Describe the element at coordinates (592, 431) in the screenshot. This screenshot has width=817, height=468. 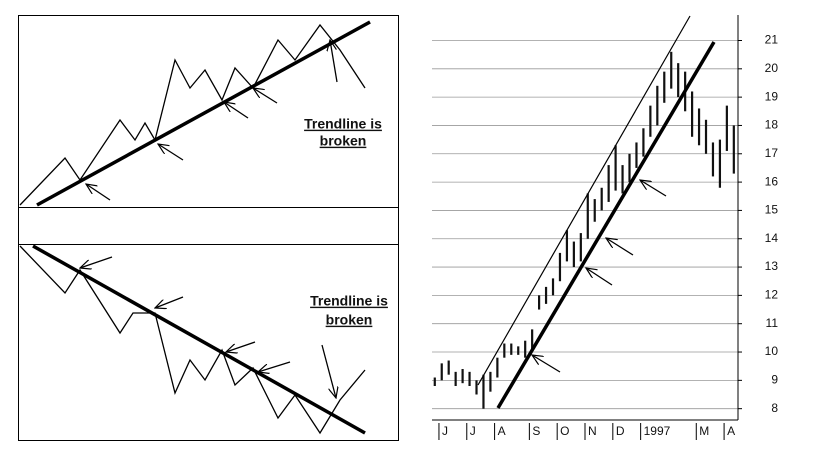
I see `x-tick-label: N` at that location.